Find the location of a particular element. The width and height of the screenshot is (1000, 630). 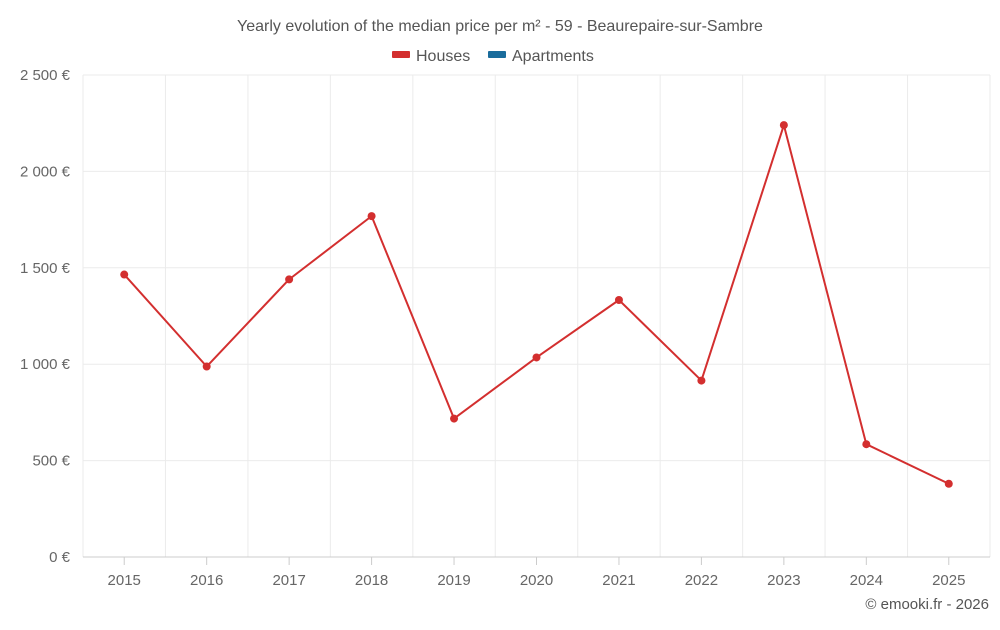

legend: Houses Apartments is located at coordinates (493, 56).